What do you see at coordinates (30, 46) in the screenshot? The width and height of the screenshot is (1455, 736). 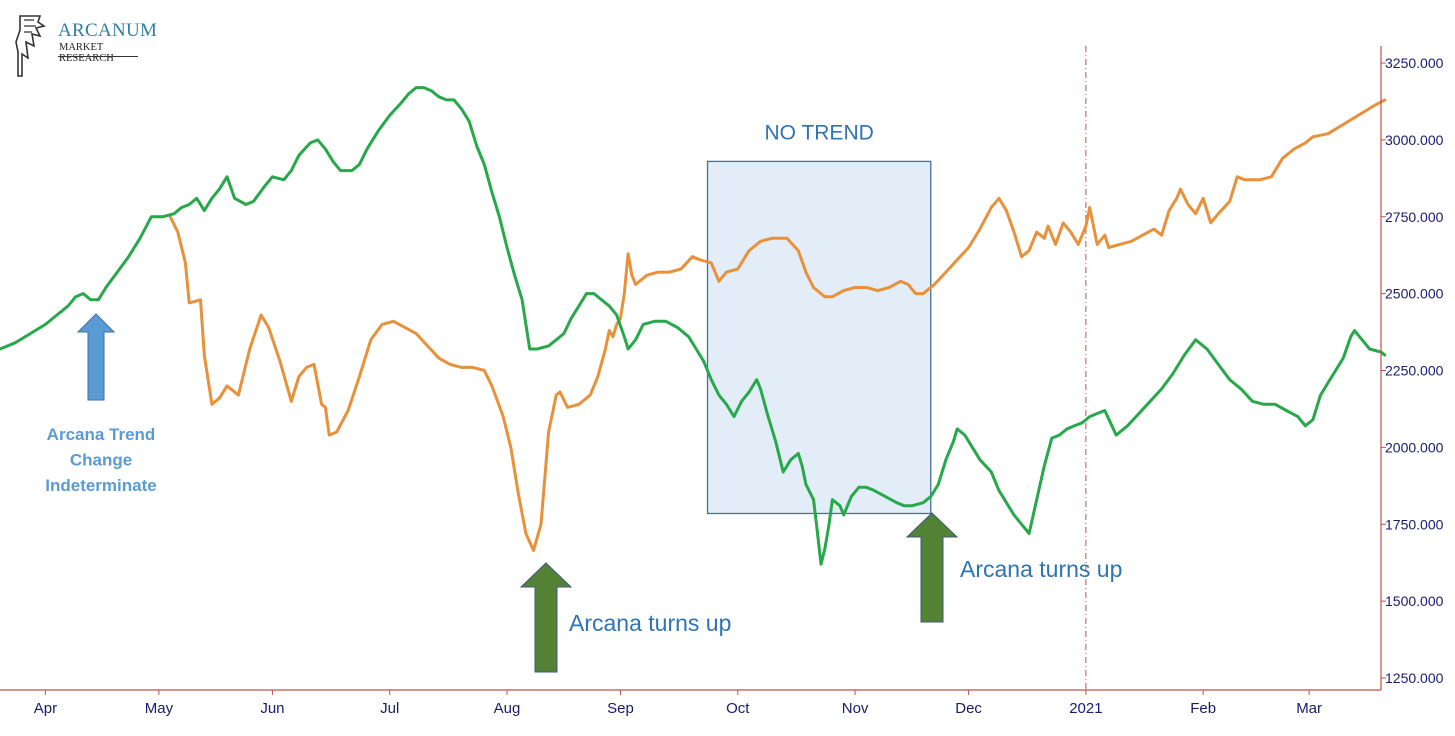 I see `logo-emblem-icon` at bounding box center [30, 46].